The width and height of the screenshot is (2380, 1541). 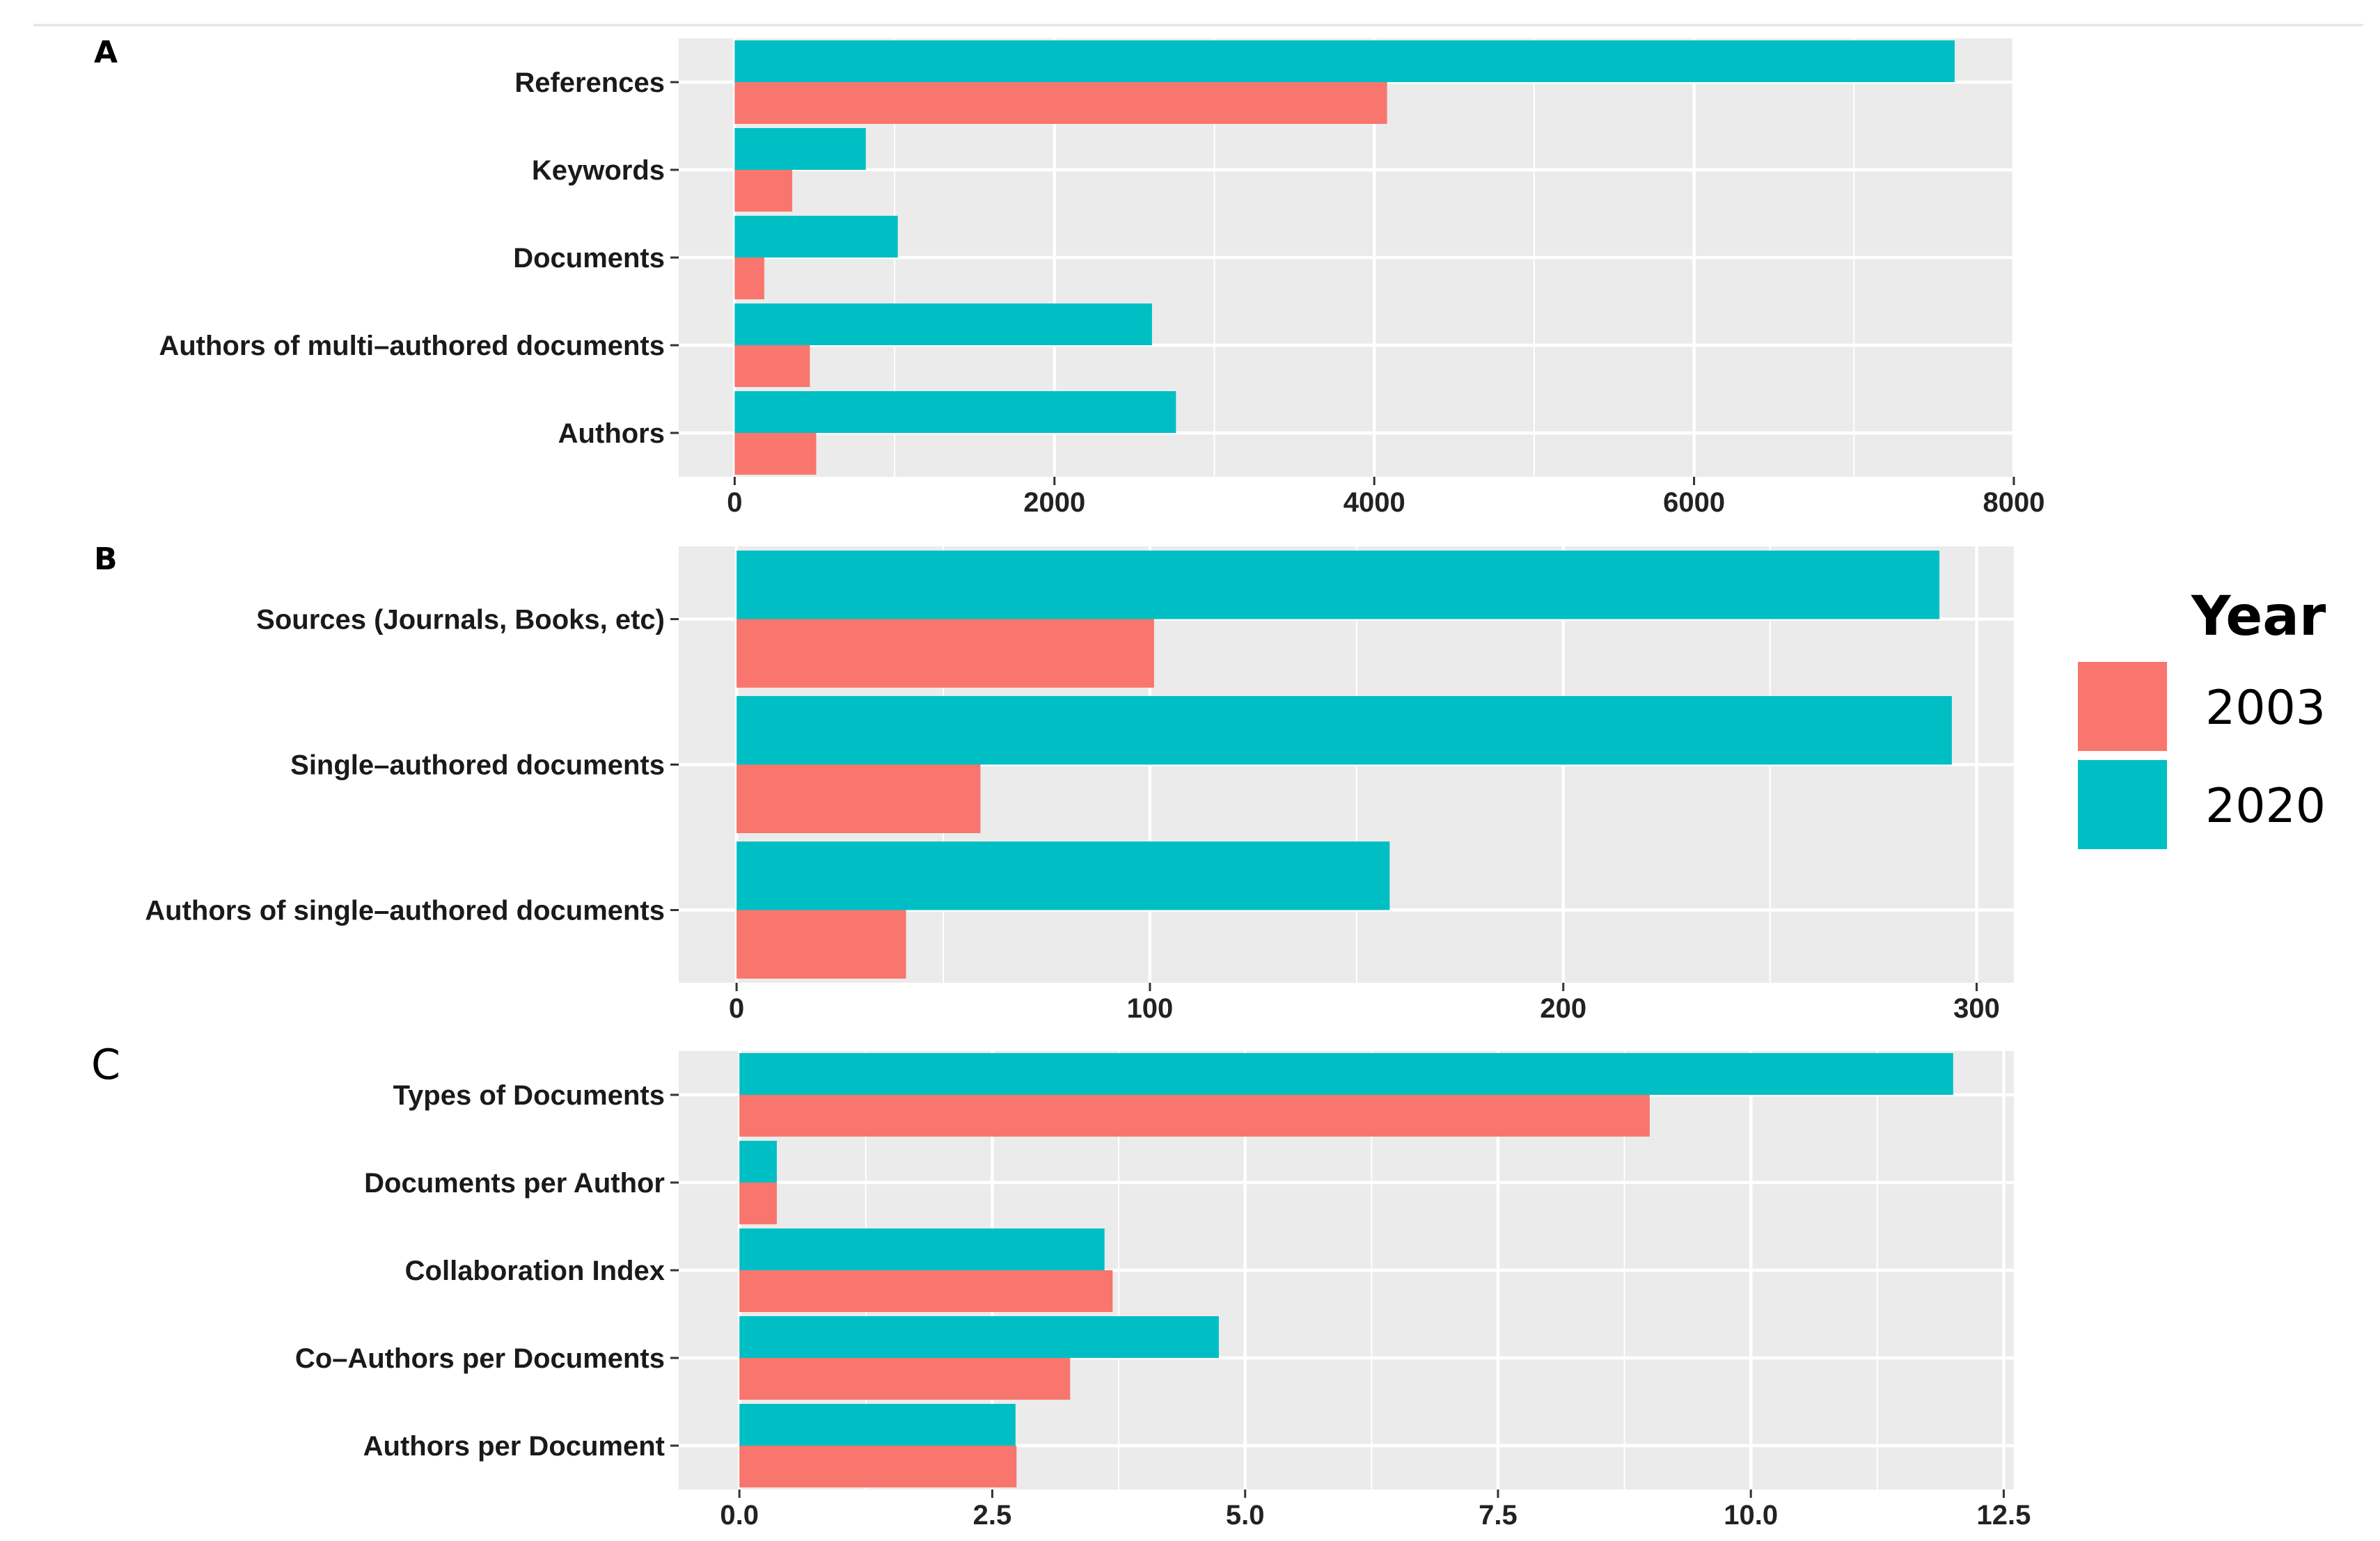 I want to click on category-label: References, so click(x=589, y=83).